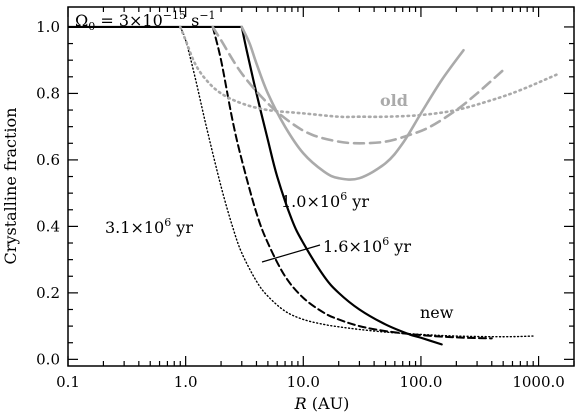 Image resolution: width=576 pixels, height=414 pixels. What do you see at coordinates (48, 160) in the screenshot?
I see `y-tick-label: 0.6` at bounding box center [48, 160].